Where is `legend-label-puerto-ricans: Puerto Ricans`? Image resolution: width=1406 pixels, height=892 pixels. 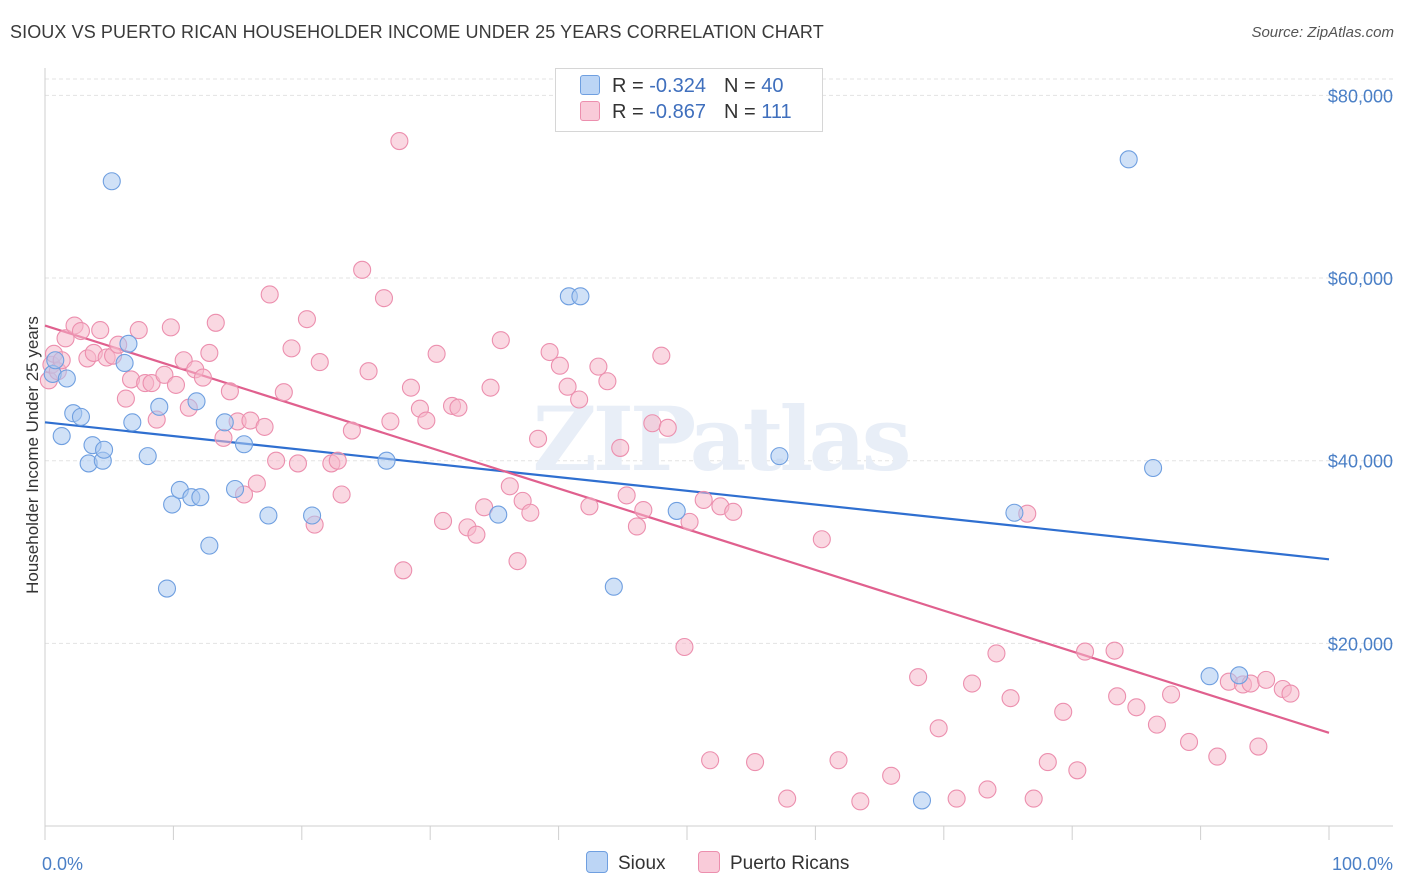 legend-label-puerto-ricans: Puerto Ricans is located at coordinates (790, 863).